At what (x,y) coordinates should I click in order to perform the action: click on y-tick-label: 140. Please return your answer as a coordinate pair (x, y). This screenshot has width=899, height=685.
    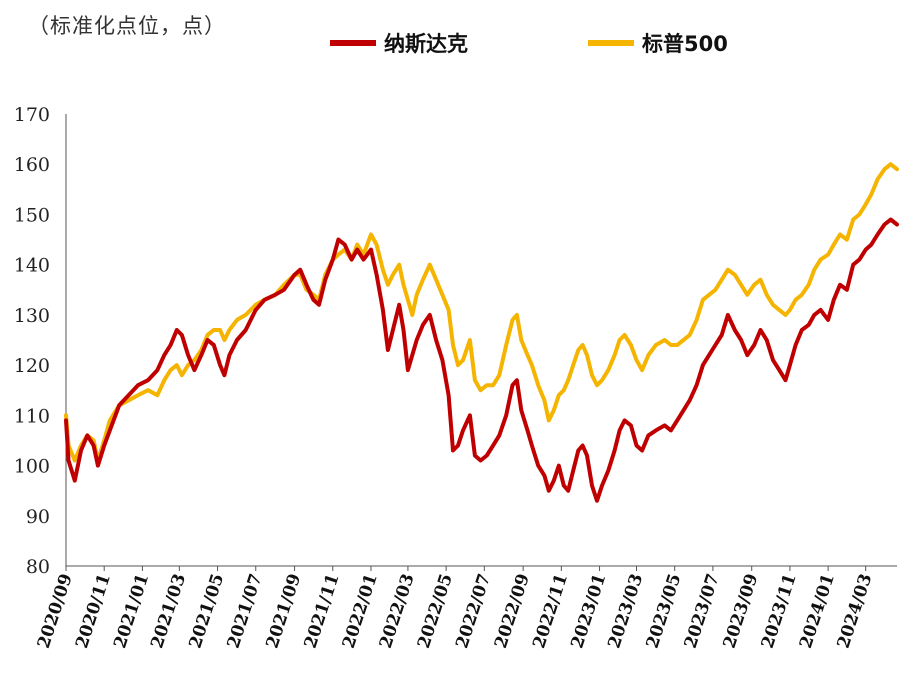
    Looking at the image, I should click on (32, 266).